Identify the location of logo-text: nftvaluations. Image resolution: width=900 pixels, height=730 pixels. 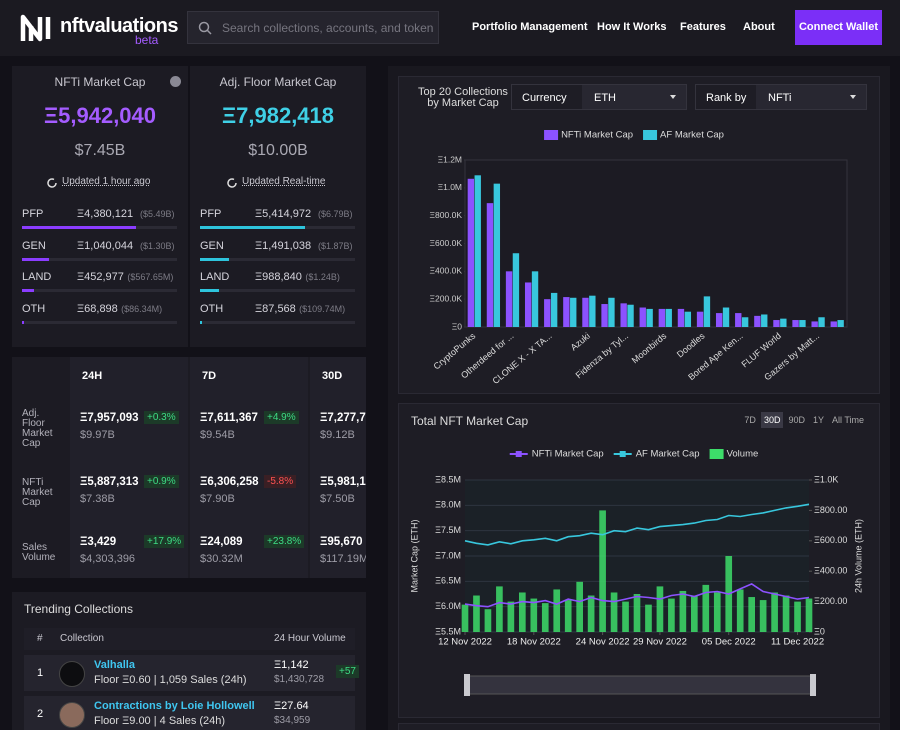
(119, 26).